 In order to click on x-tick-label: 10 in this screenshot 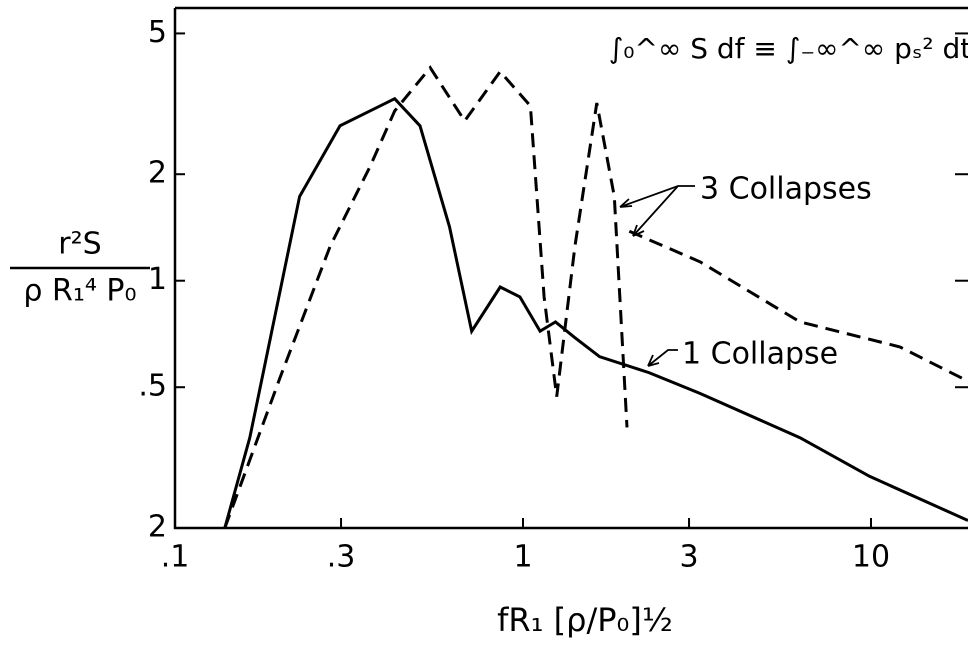, I will do `click(871, 557)`.